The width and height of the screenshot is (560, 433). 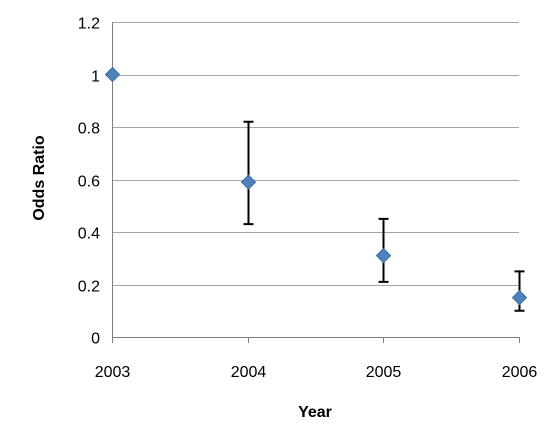 What do you see at coordinates (113, 372) in the screenshot?
I see `x-tick-label: 2003` at bounding box center [113, 372].